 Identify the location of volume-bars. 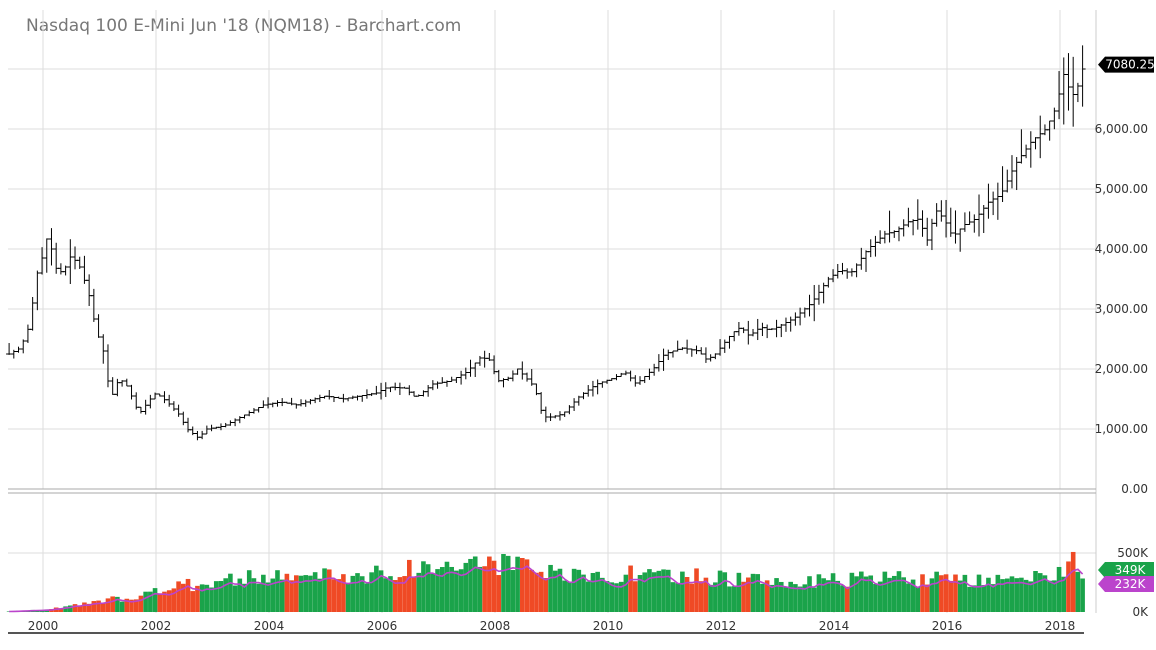
(545, 581).